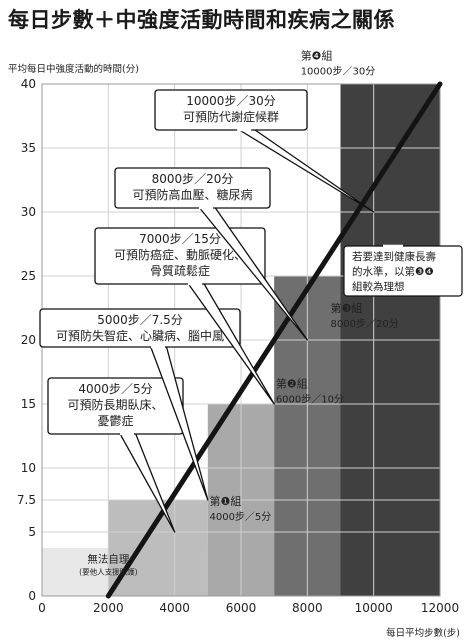 The image size is (467, 640). Describe the element at coordinates (28, 212) in the screenshot. I see `y-tick-label: 30` at that location.